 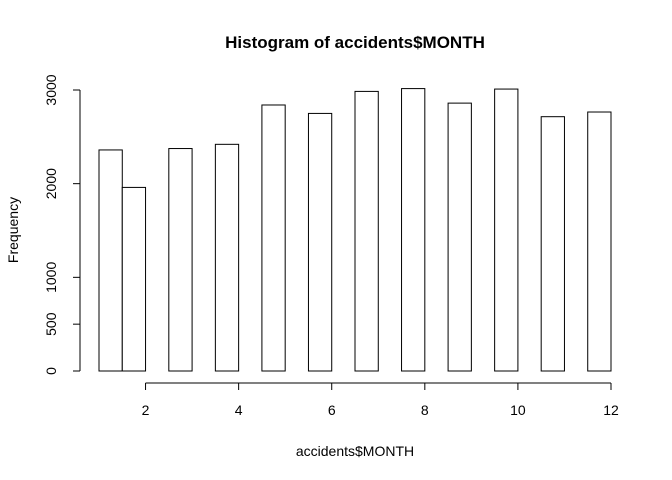 What do you see at coordinates (62, 224) in the screenshot?
I see `y-axis: 0 500 1000 2000 3000` at bounding box center [62, 224].